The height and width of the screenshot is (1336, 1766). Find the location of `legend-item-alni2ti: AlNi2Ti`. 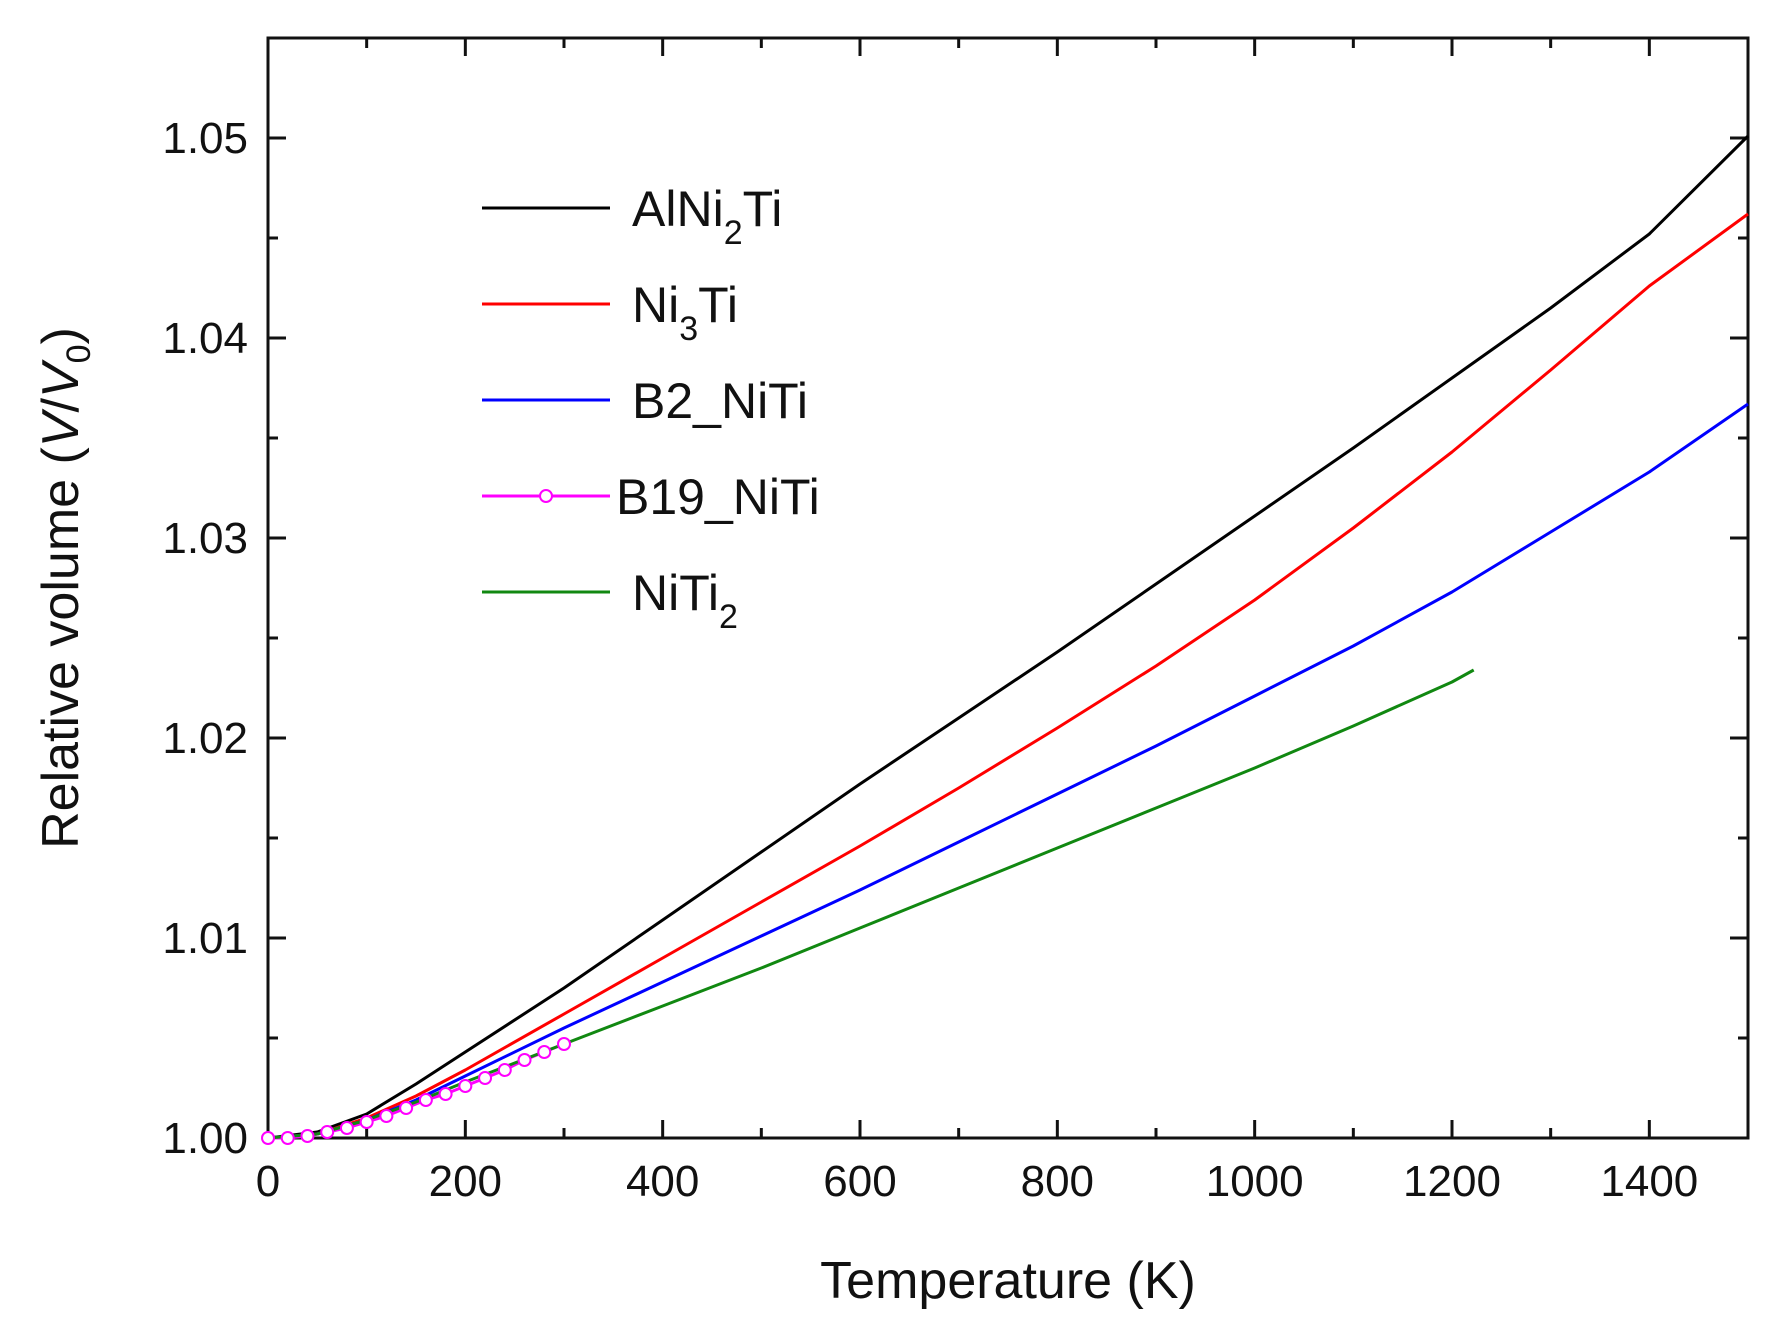

legend-item-alni2ti: AlNi2Ti is located at coordinates (632, 216).